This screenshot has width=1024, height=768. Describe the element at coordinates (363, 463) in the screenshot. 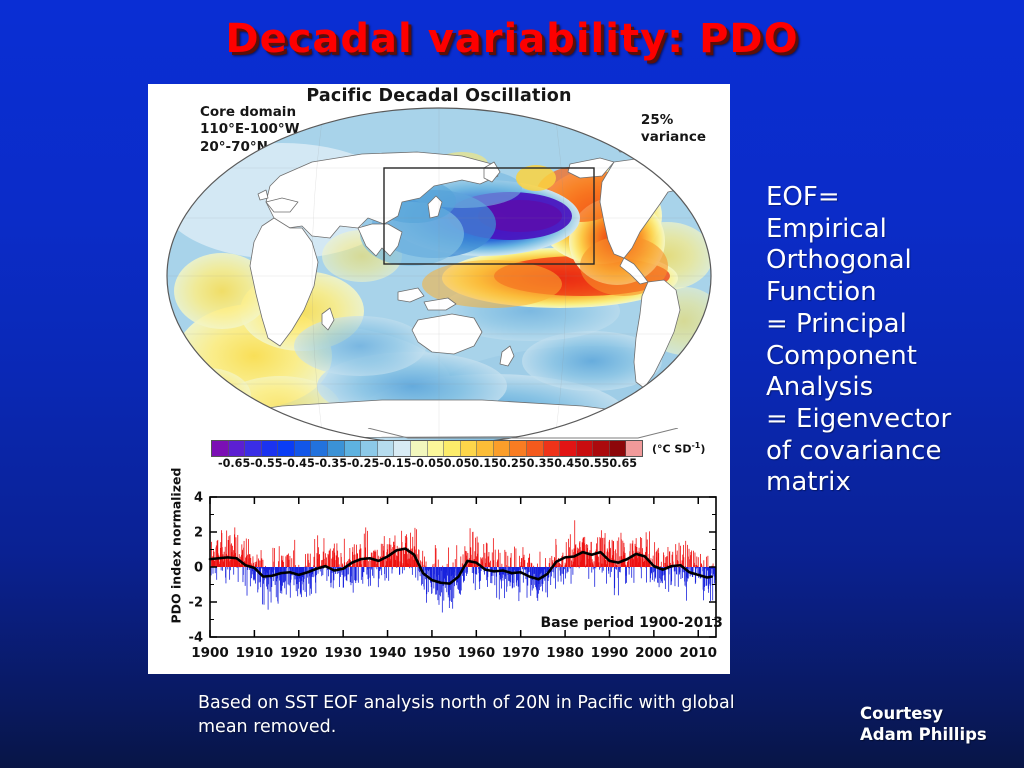

I see `colorbar-tick-4: -0.25` at that location.